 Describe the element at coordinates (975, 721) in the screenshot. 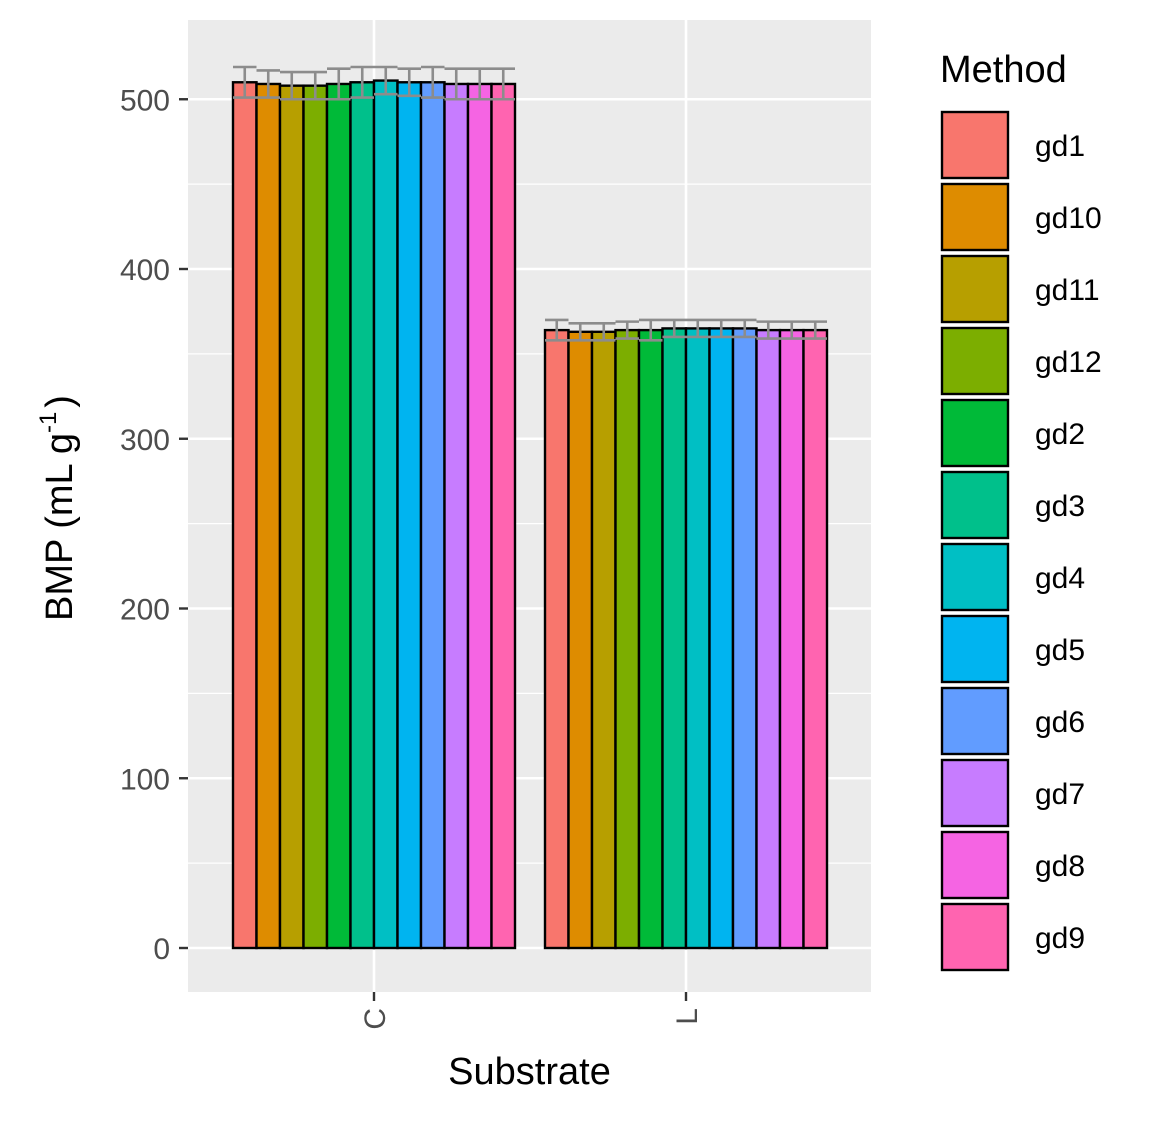

I see `legend-swatch-gd6` at that location.